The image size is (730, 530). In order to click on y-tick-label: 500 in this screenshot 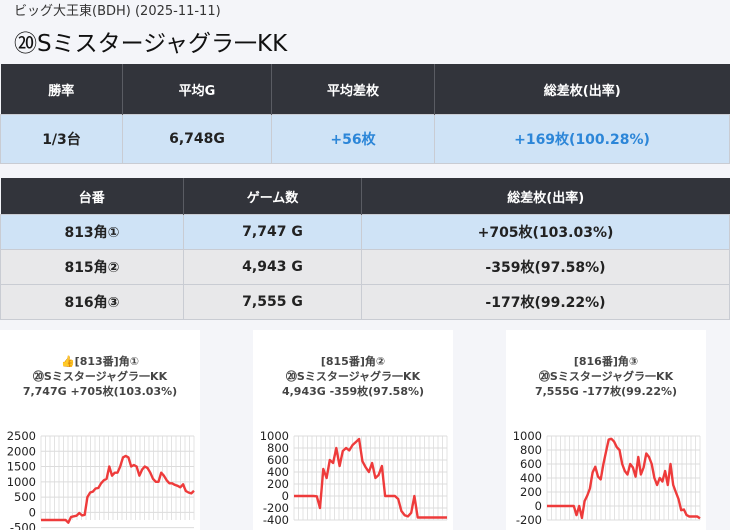, I will do `click(25, 497)`.